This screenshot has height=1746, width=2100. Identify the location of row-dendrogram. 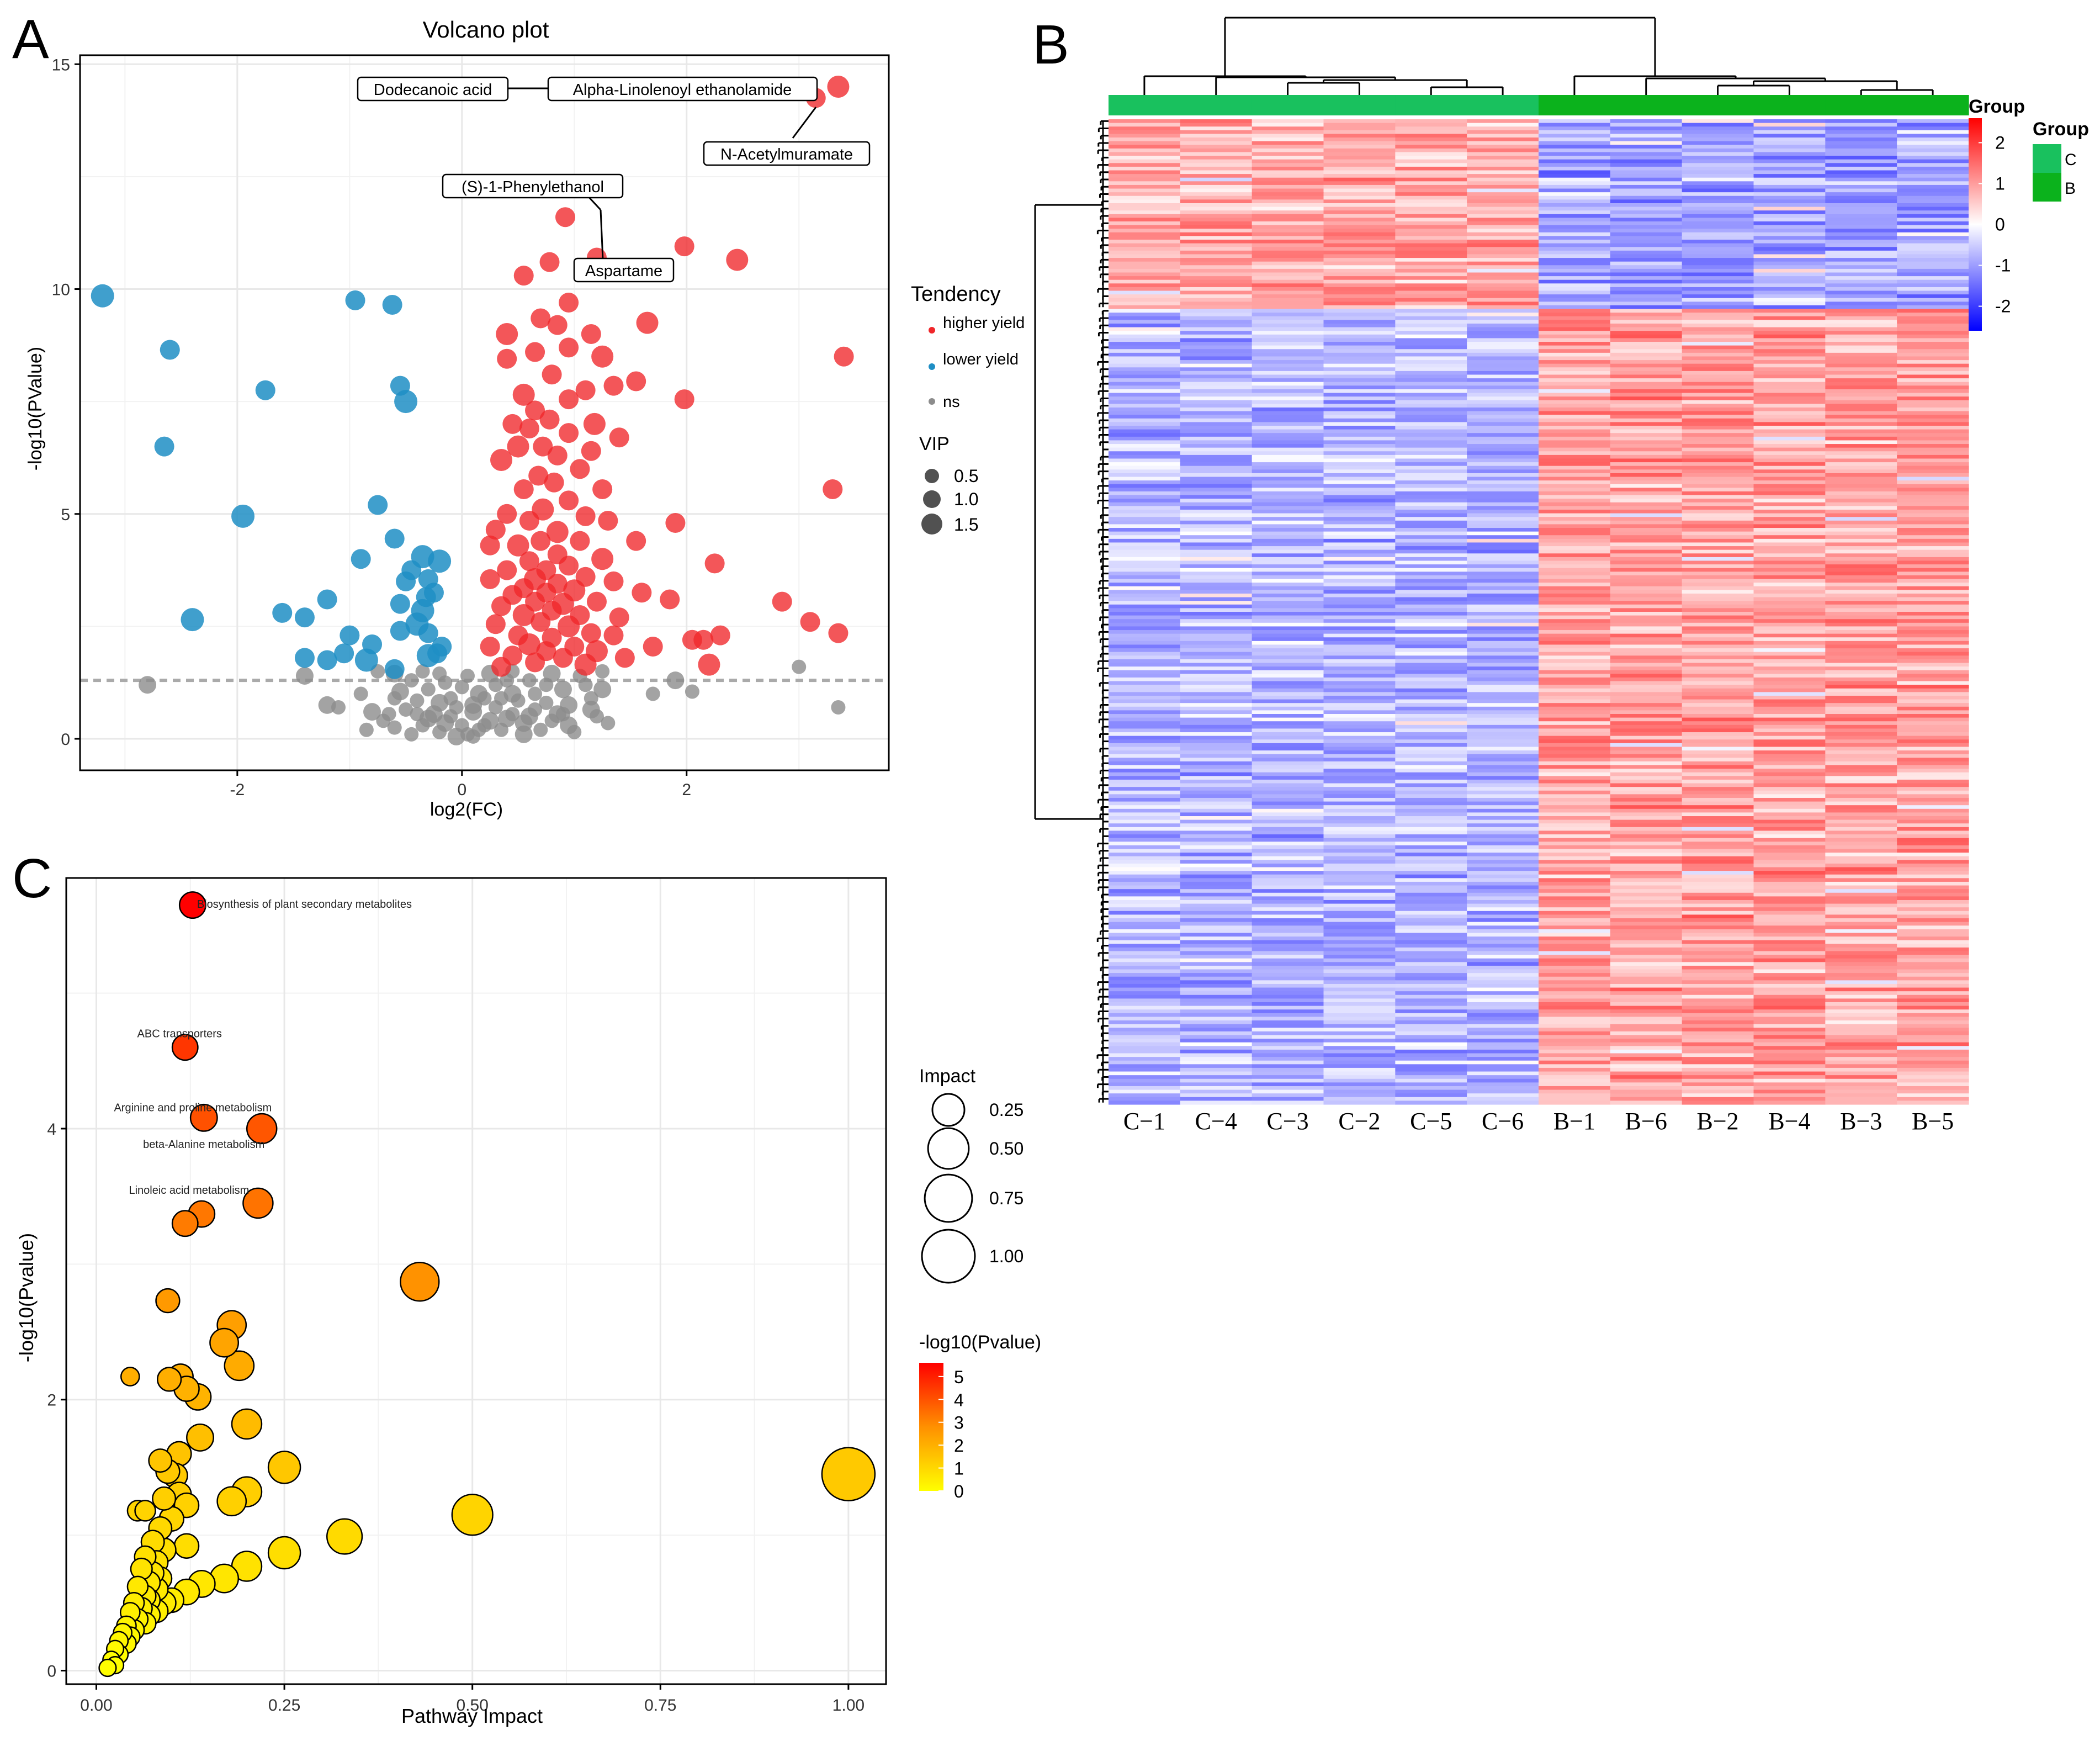
(1071, 611).